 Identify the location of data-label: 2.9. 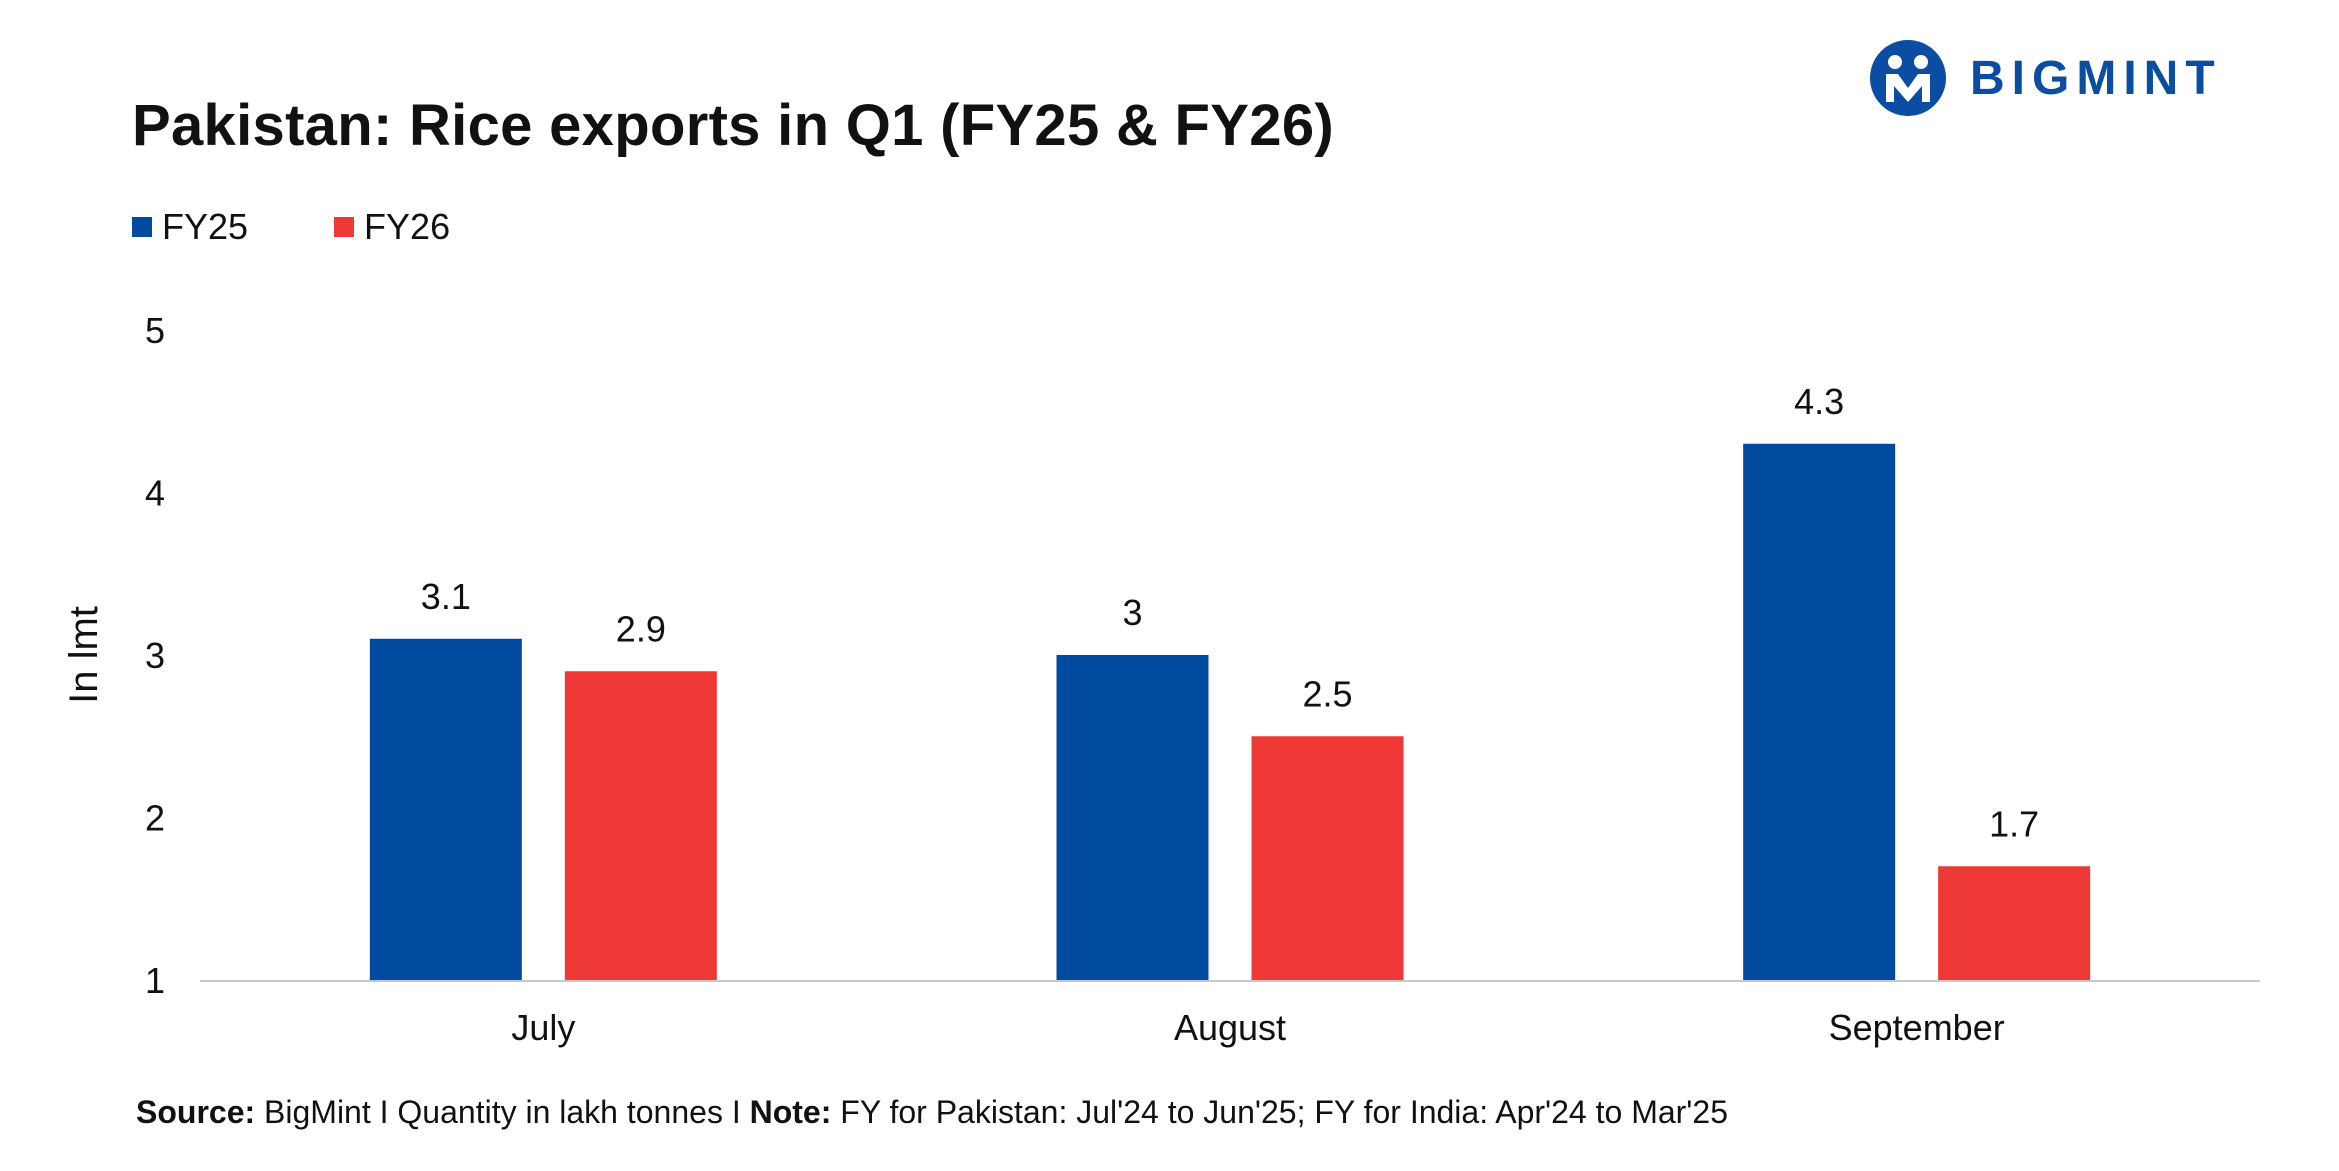
(641, 628).